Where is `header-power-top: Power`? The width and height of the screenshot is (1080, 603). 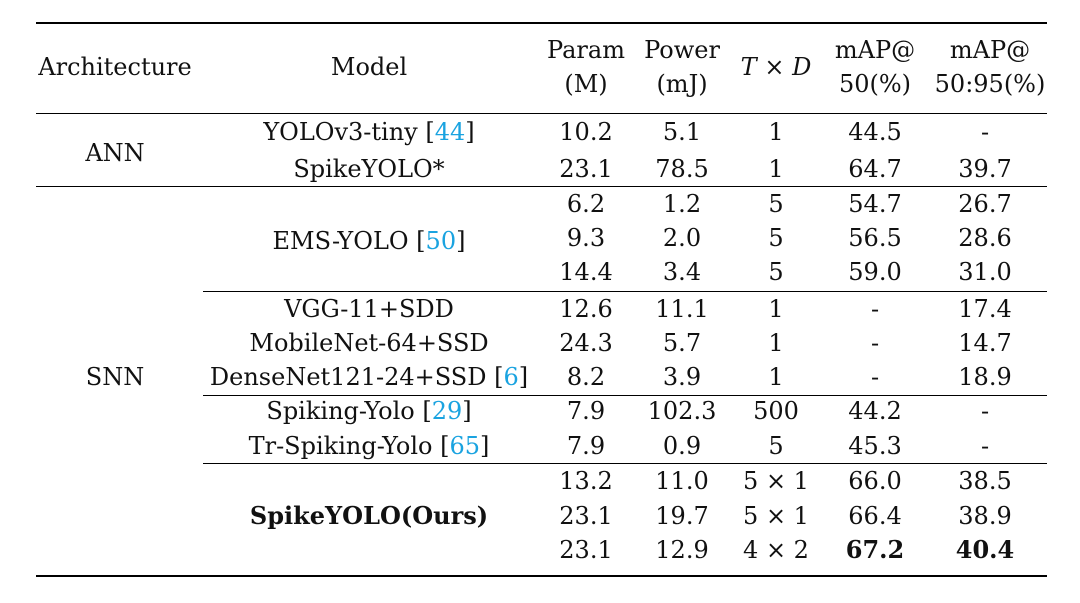 header-power-top: Power is located at coordinates (682, 50).